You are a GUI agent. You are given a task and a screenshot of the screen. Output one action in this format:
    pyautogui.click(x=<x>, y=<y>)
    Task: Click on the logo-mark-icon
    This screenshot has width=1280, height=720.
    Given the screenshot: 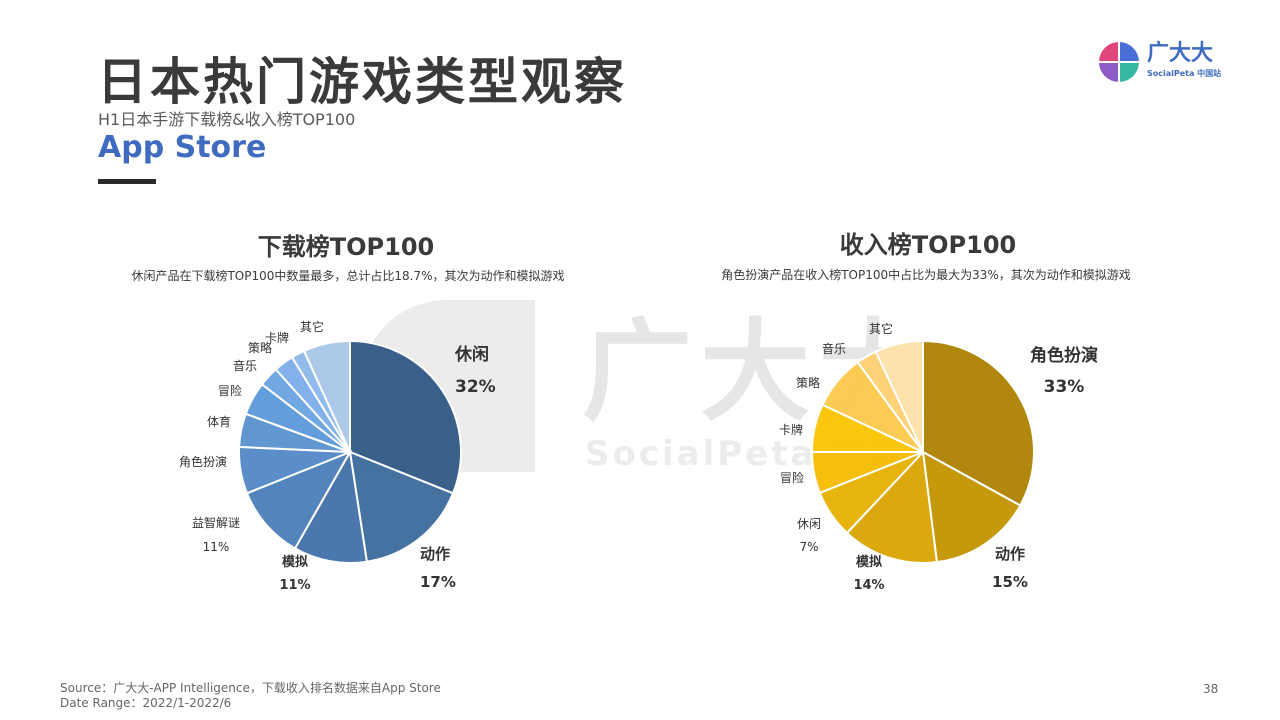 What is the action you would take?
    pyautogui.click(x=1119, y=62)
    